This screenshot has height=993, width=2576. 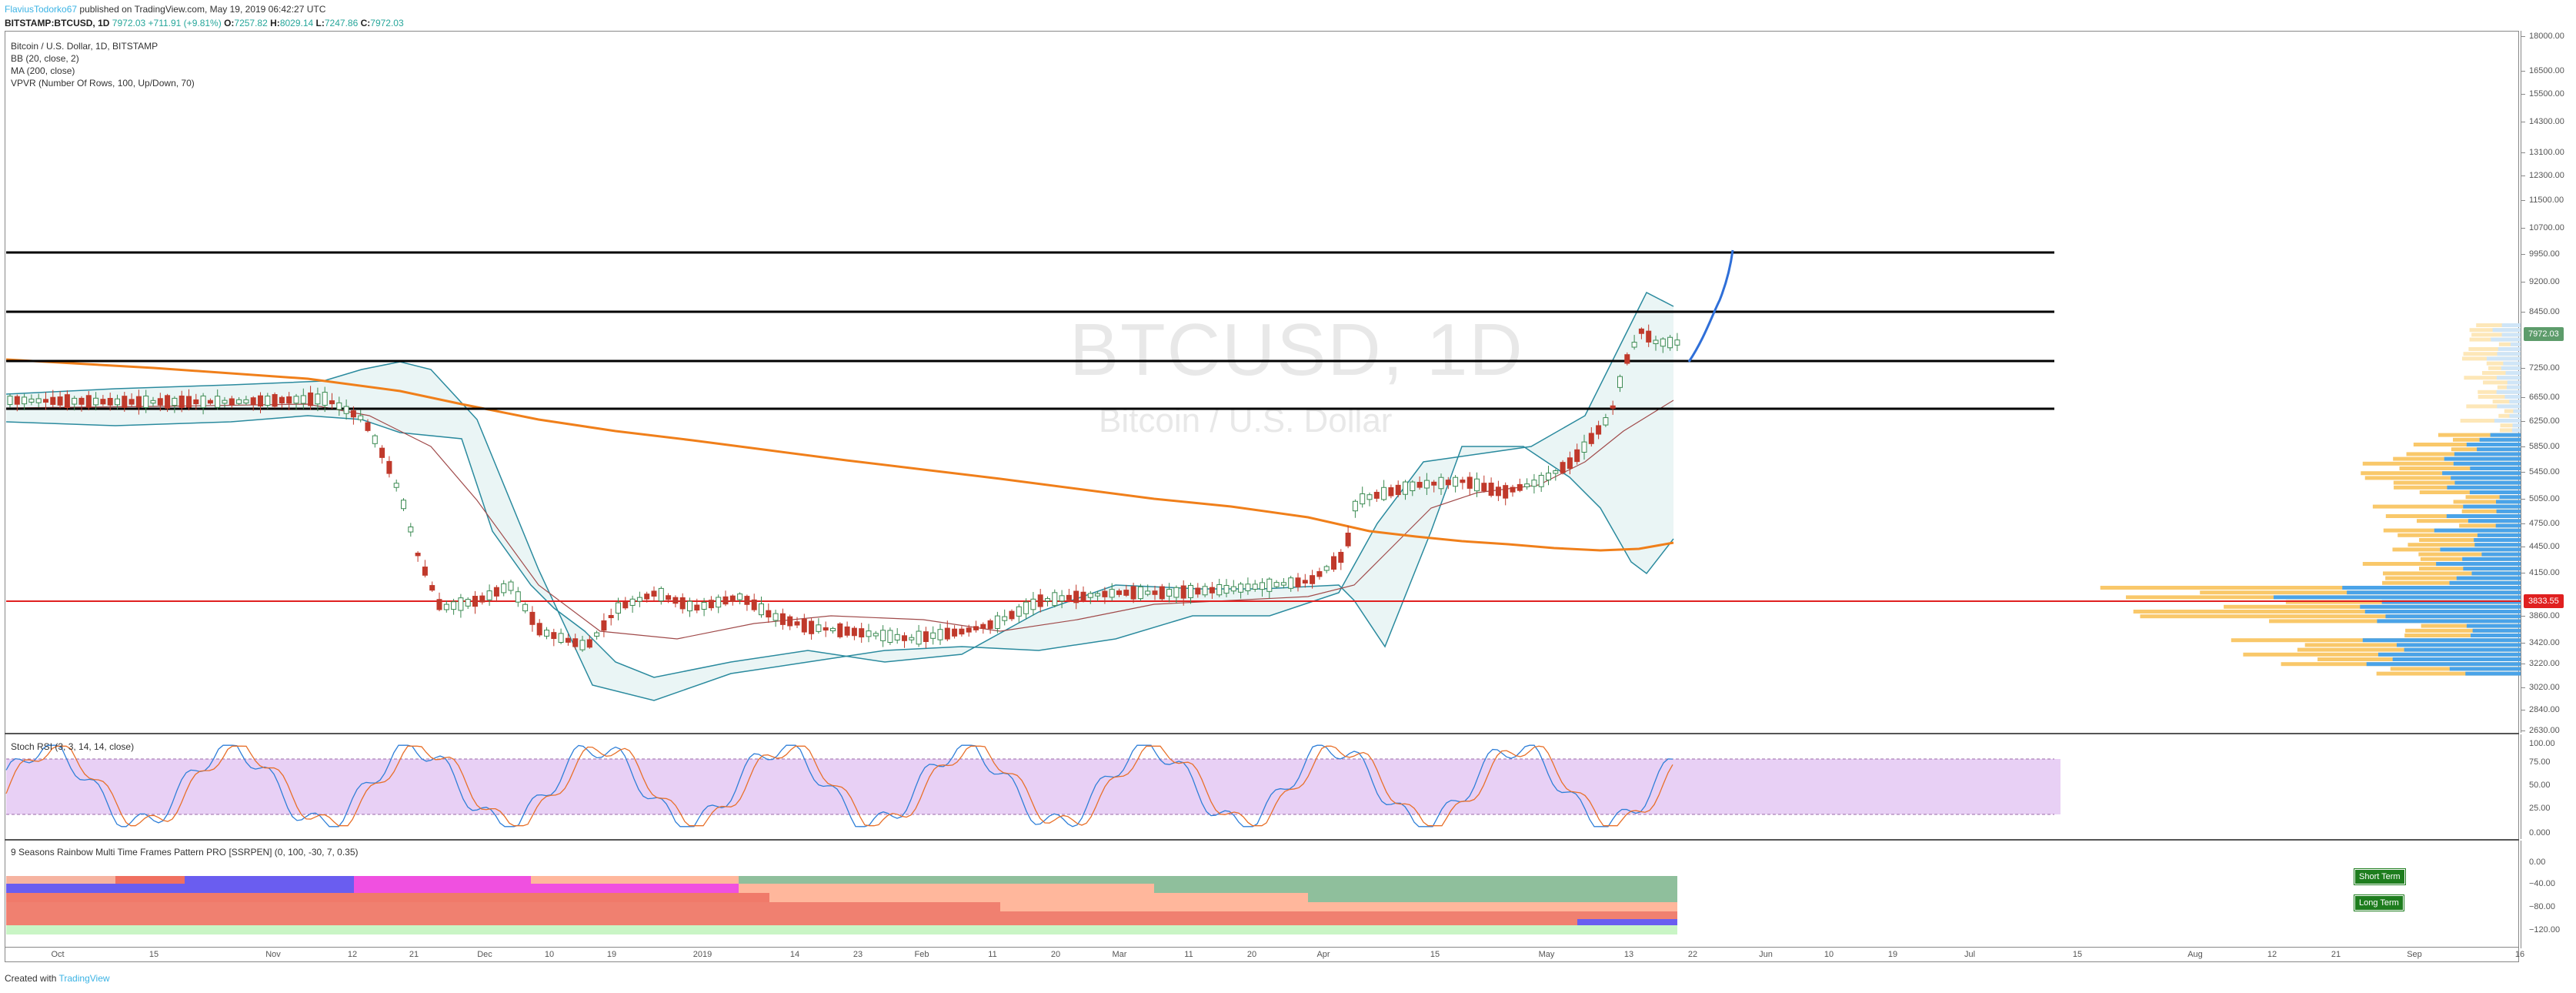 I want to click on legend-vpvr: VPVR (Number Of Rows, 100, Up/Down, 70), so click(x=103, y=83).